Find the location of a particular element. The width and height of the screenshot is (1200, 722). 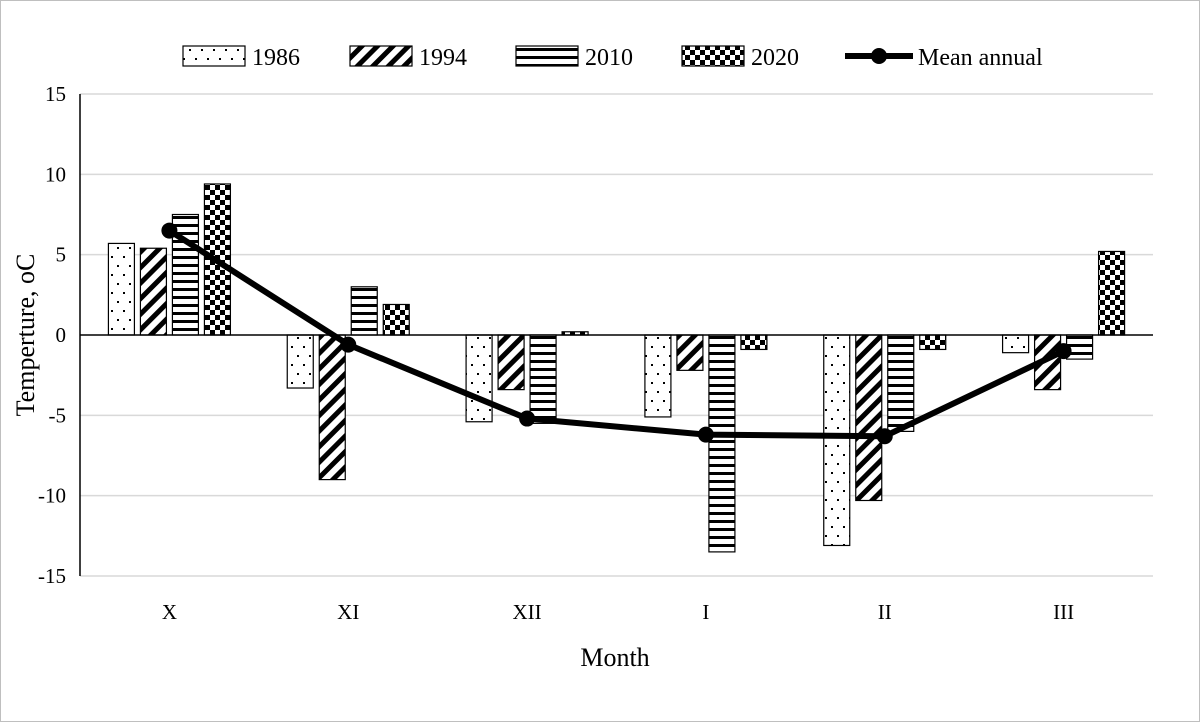

bar-1994-XI is located at coordinates (332, 407).